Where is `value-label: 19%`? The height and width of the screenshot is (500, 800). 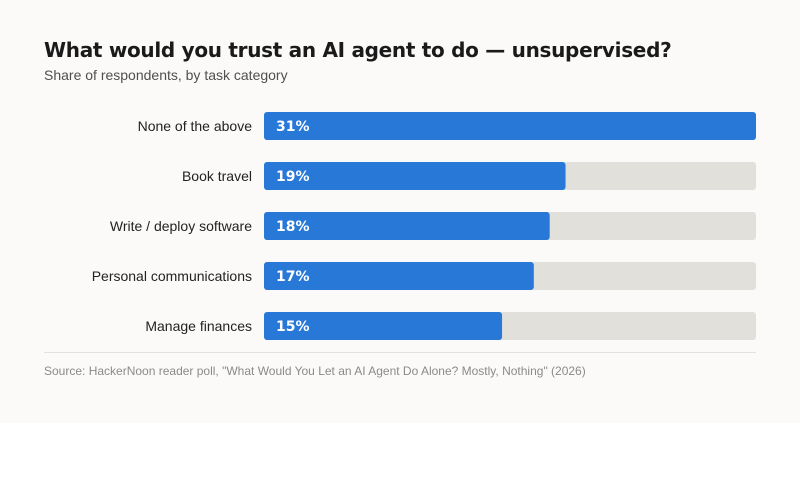
value-label: 19% is located at coordinates (293, 177).